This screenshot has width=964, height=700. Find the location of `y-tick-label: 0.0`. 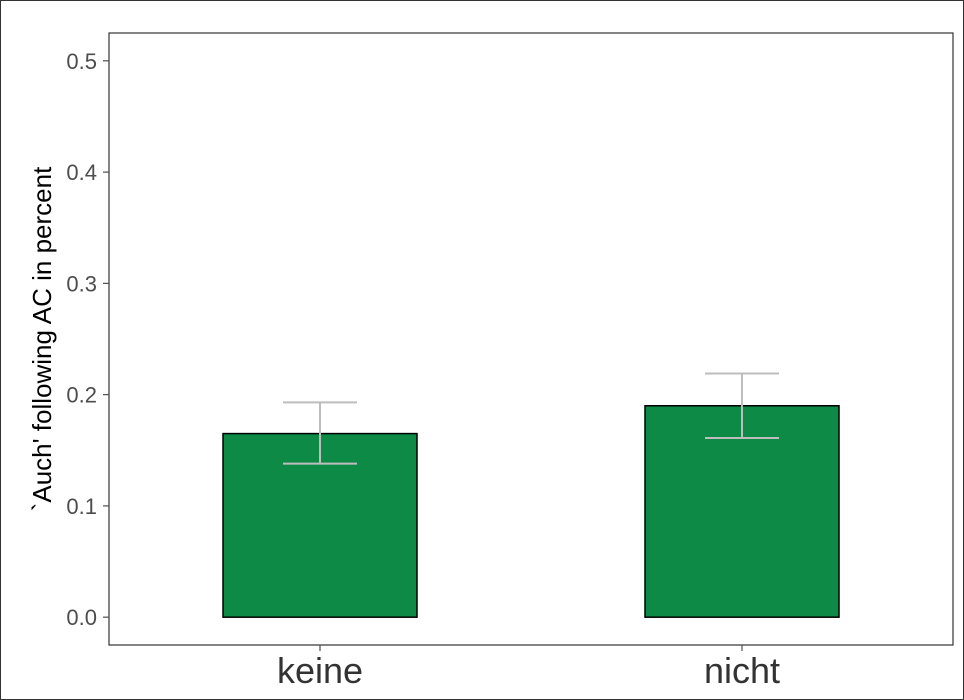

y-tick-label: 0.0 is located at coordinates (81, 617).